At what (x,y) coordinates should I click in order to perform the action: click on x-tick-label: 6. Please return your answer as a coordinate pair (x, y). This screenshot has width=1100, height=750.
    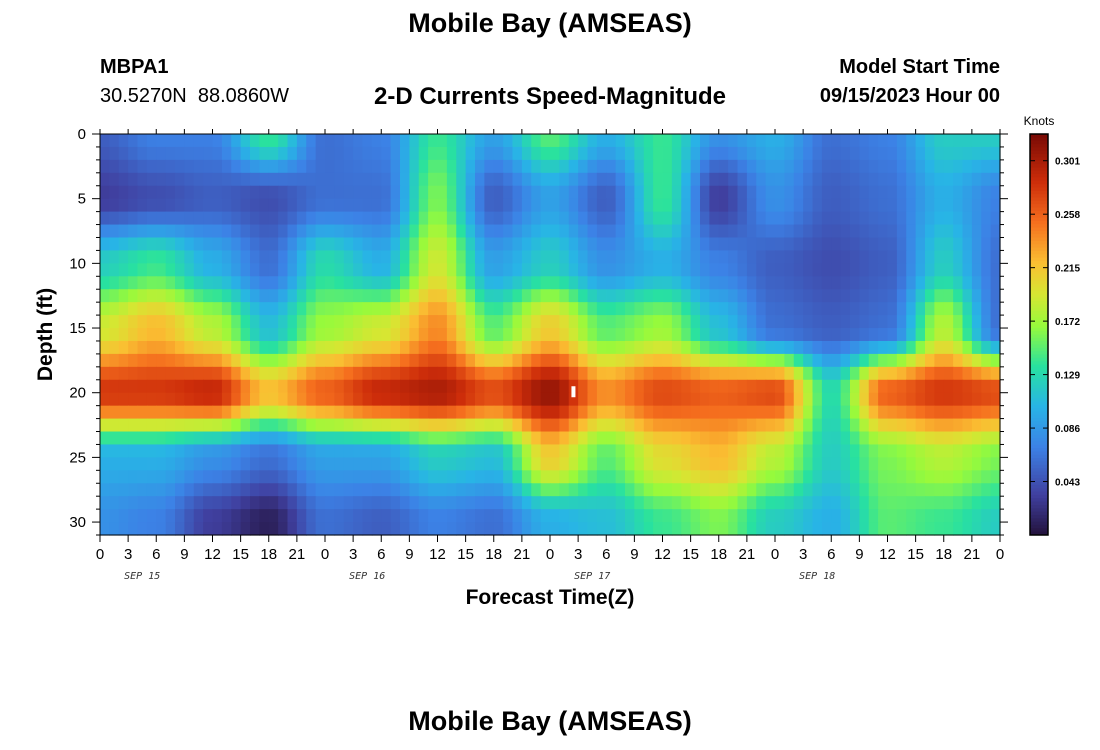
    Looking at the image, I should click on (831, 554).